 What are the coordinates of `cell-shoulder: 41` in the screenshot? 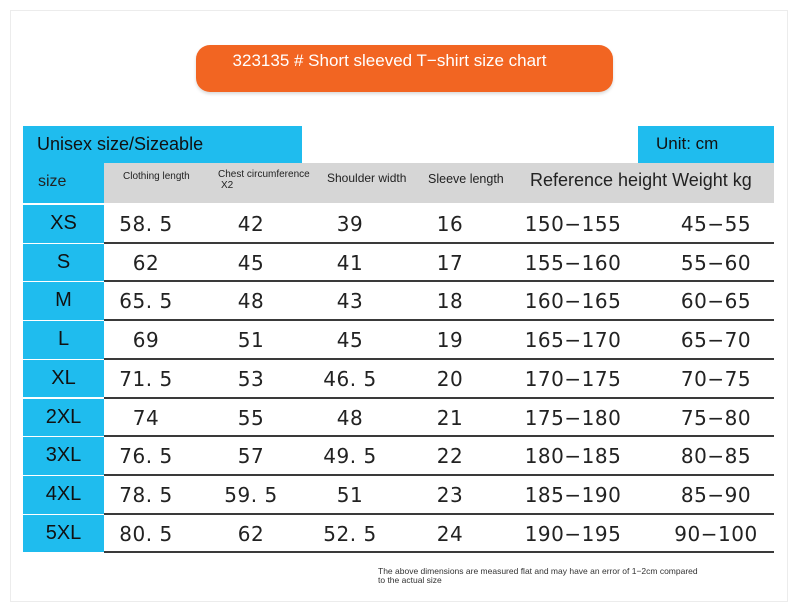 It's located at (350, 262).